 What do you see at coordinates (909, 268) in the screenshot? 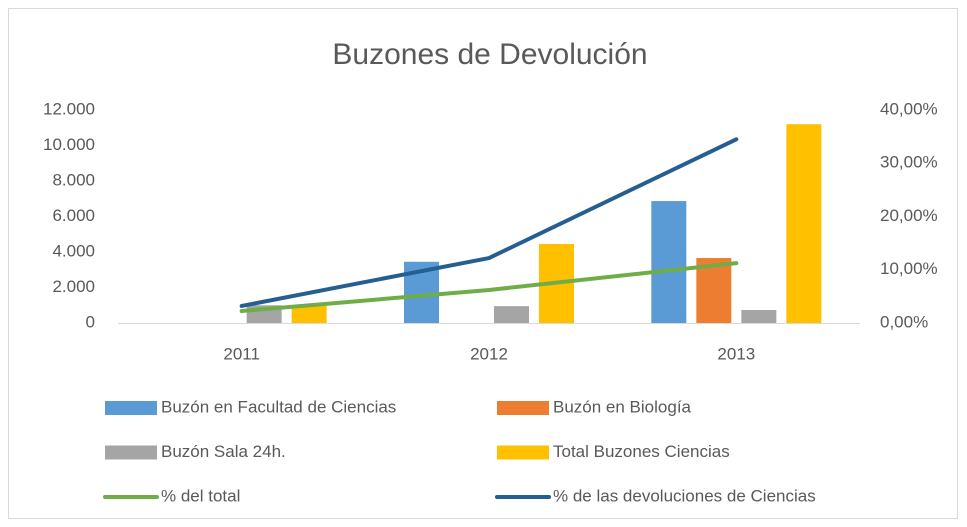
I see `y2-tick-label: 10,00%` at bounding box center [909, 268].